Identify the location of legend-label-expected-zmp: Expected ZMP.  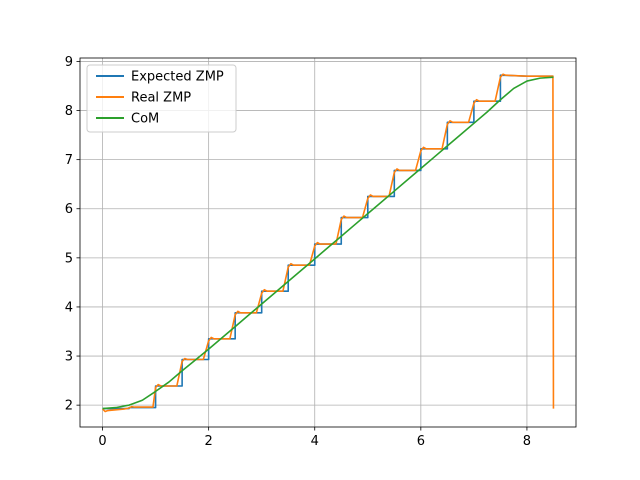
(177, 77).